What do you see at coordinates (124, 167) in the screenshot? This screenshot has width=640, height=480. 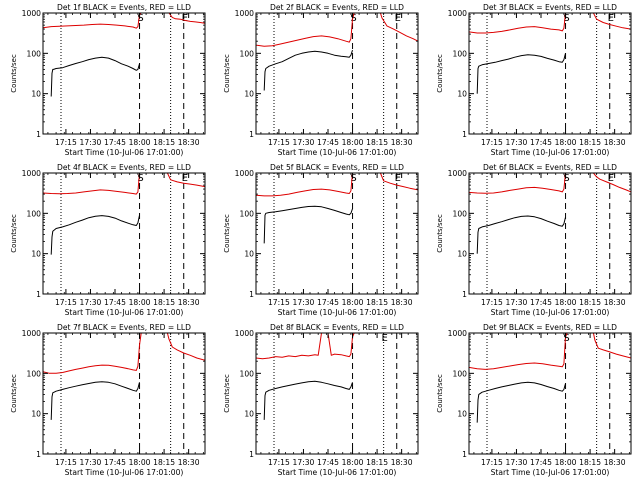 I see `chart-title: Det 4f BLACK = Events, RED = LLD` at bounding box center [124, 167].